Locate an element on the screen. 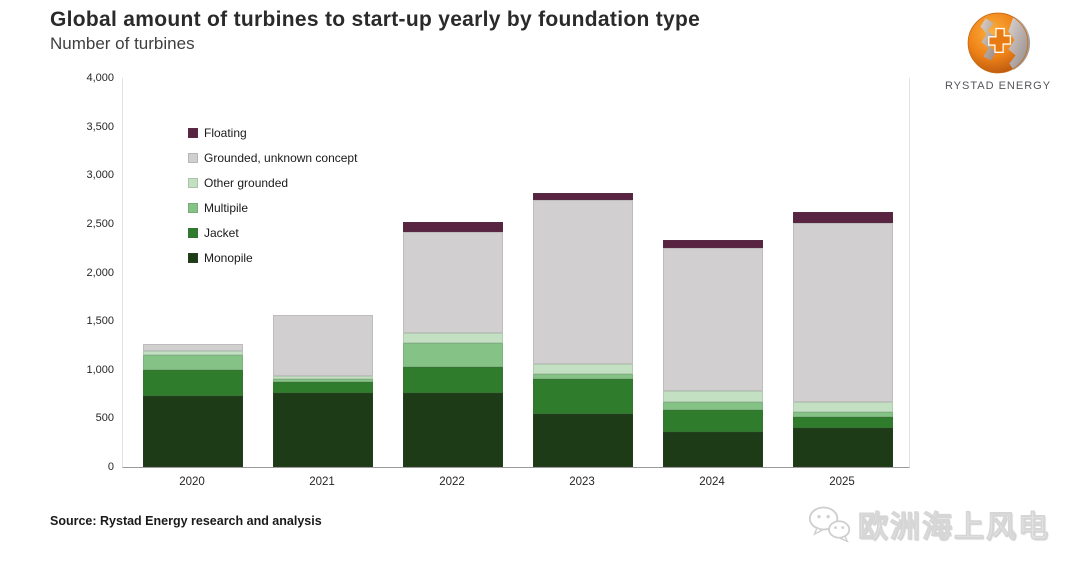  bar-2024 is located at coordinates (713, 272).